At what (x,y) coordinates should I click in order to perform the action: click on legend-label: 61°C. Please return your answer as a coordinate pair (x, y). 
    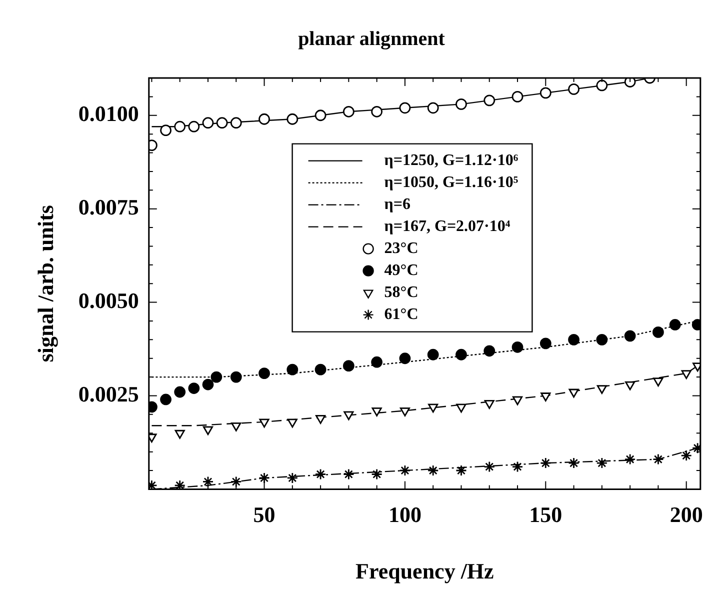
    Looking at the image, I should click on (401, 314).